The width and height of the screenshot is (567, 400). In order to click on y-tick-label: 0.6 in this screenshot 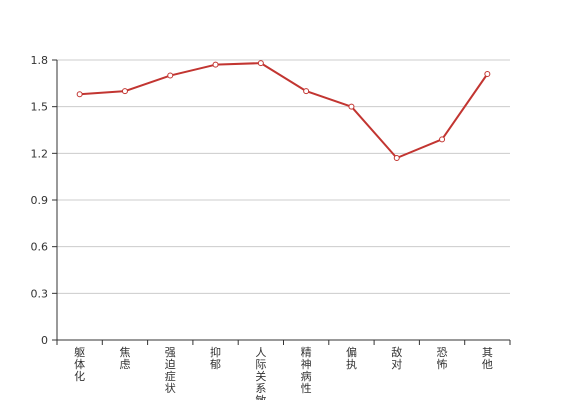, I will do `click(40, 247)`.